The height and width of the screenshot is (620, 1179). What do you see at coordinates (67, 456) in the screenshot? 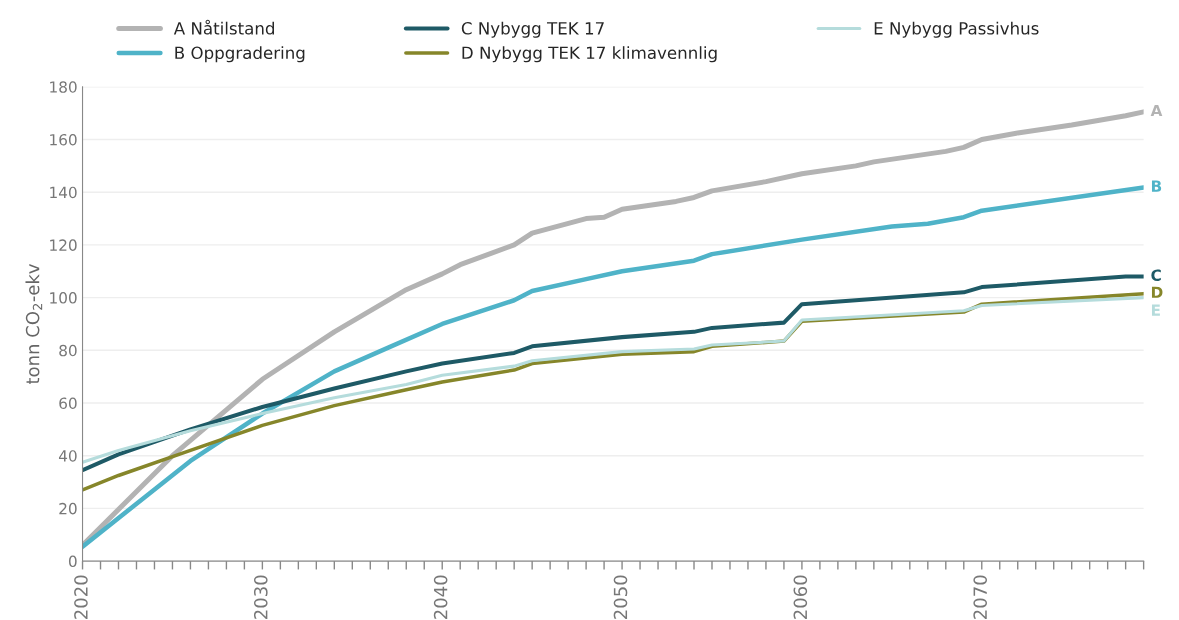
I see `y-tick-label: 40` at bounding box center [67, 456].